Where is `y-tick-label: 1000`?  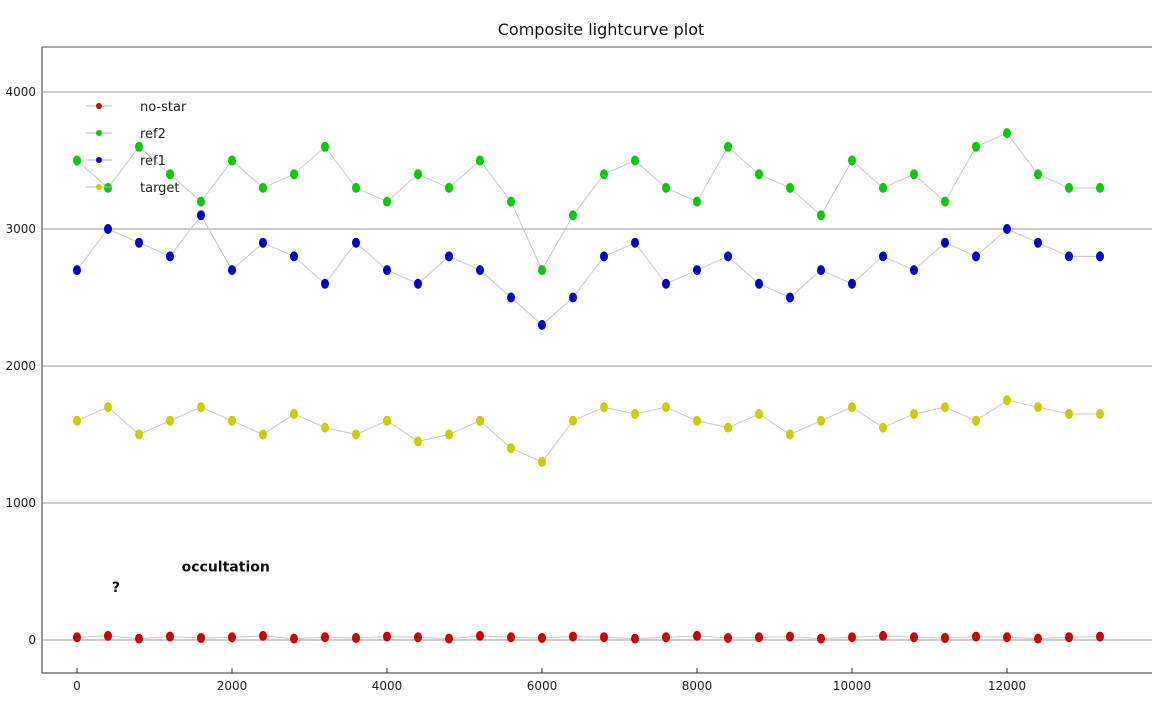 y-tick-label: 1000 is located at coordinates (20, 503).